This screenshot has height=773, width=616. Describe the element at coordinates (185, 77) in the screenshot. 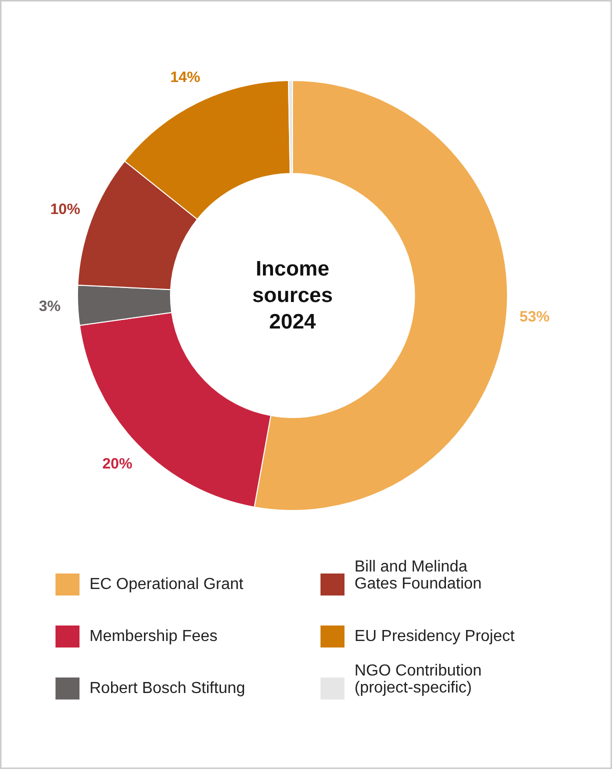

I see `data-label: 14%` at that location.